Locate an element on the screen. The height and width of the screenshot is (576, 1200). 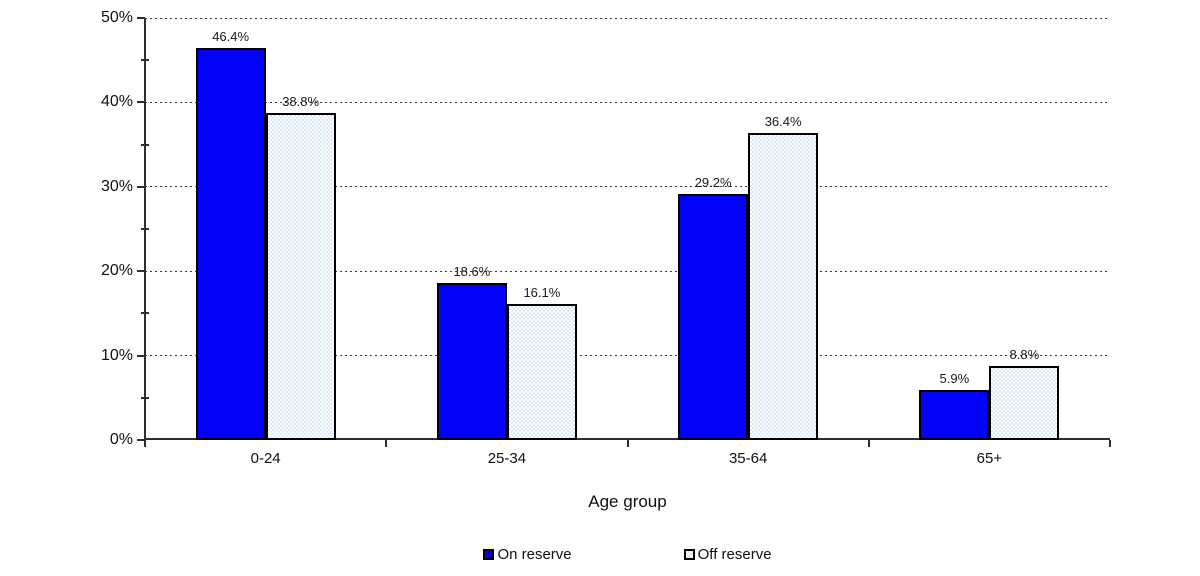
legend-item-on-reserve: On reserve is located at coordinates (527, 554).